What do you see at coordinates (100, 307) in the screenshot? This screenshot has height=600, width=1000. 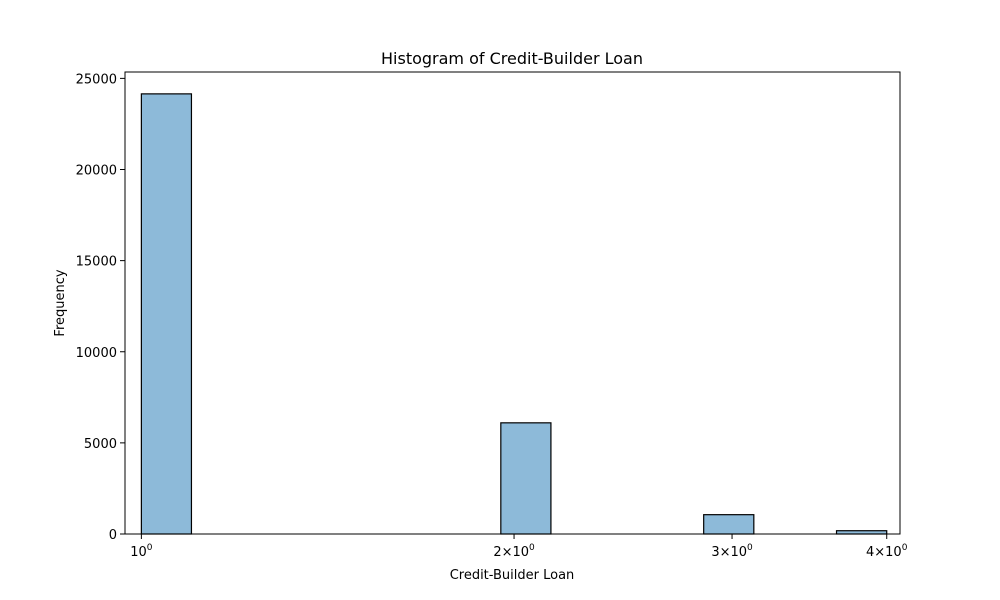 I see `y-axis-ticks: 0 5000 10000 15000 20000 25000` at bounding box center [100, 307].